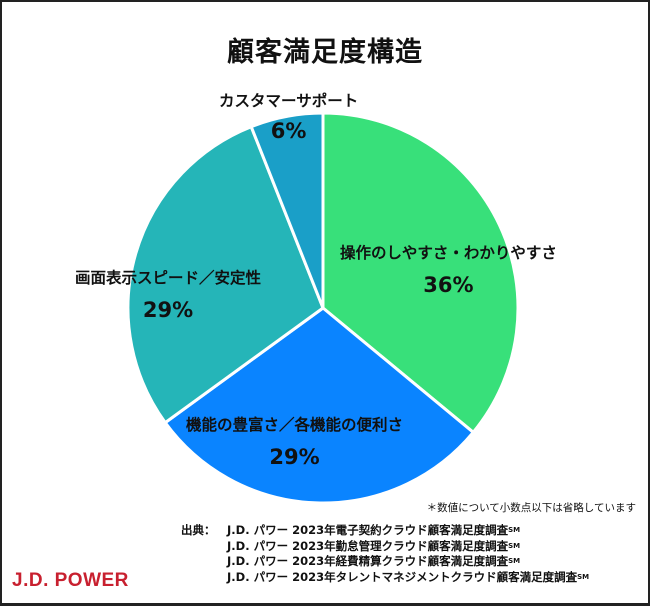 Image resolution: width=650 pixels, height=606 pixels. I want to click on label-ease-of-use: 操作のしやすさ・わかりやすさ 36%, so click(448, 270).